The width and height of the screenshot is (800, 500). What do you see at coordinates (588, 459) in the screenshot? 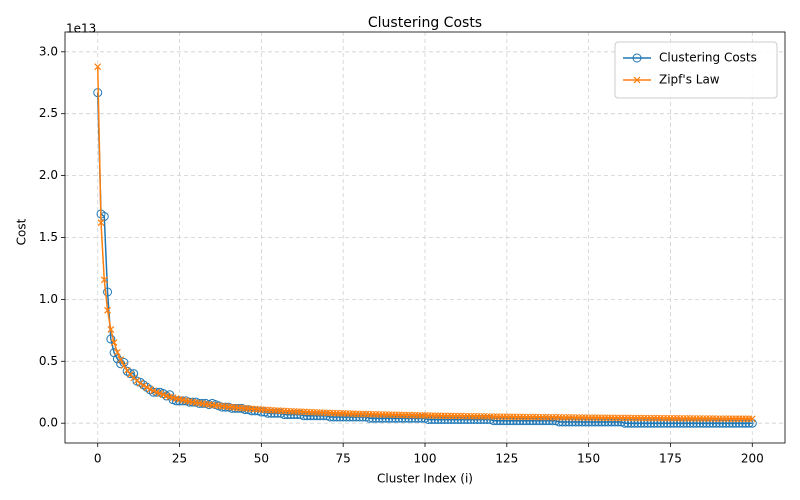
I see `x-tick-label: 150` at bounding box center [588, 459].